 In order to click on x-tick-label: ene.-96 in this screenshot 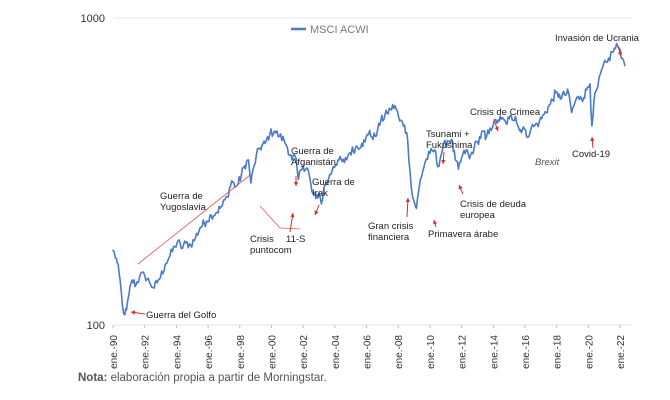, I will do `click(209, 352)`.